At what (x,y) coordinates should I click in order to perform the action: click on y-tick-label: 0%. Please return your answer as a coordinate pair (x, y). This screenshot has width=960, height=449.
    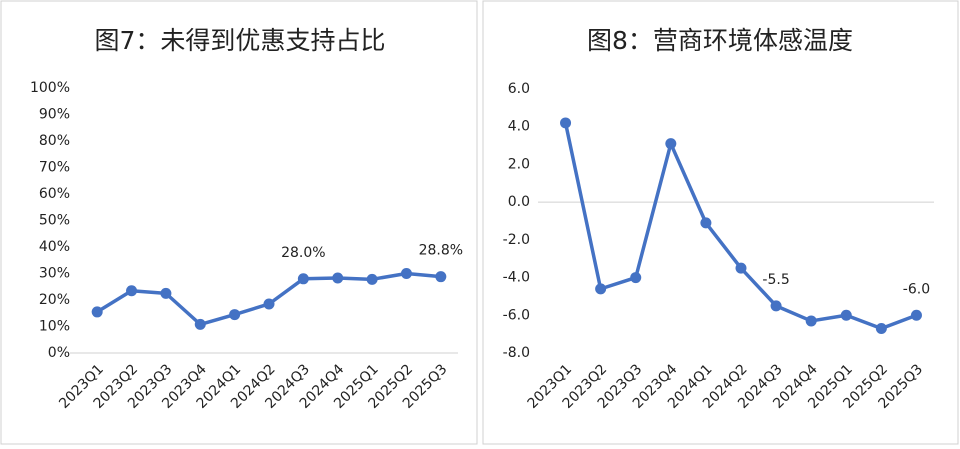
    Looking at the image, I should click on (59, 353).